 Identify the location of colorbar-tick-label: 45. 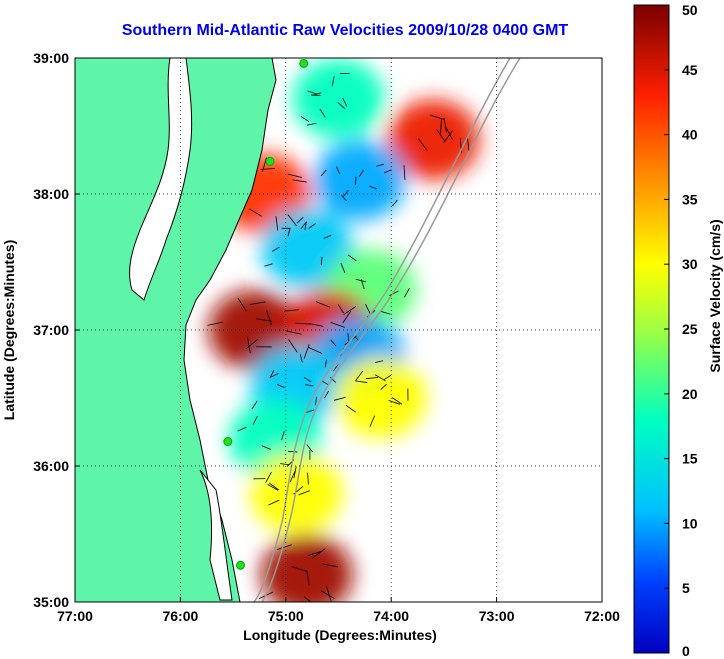
(690, 70).